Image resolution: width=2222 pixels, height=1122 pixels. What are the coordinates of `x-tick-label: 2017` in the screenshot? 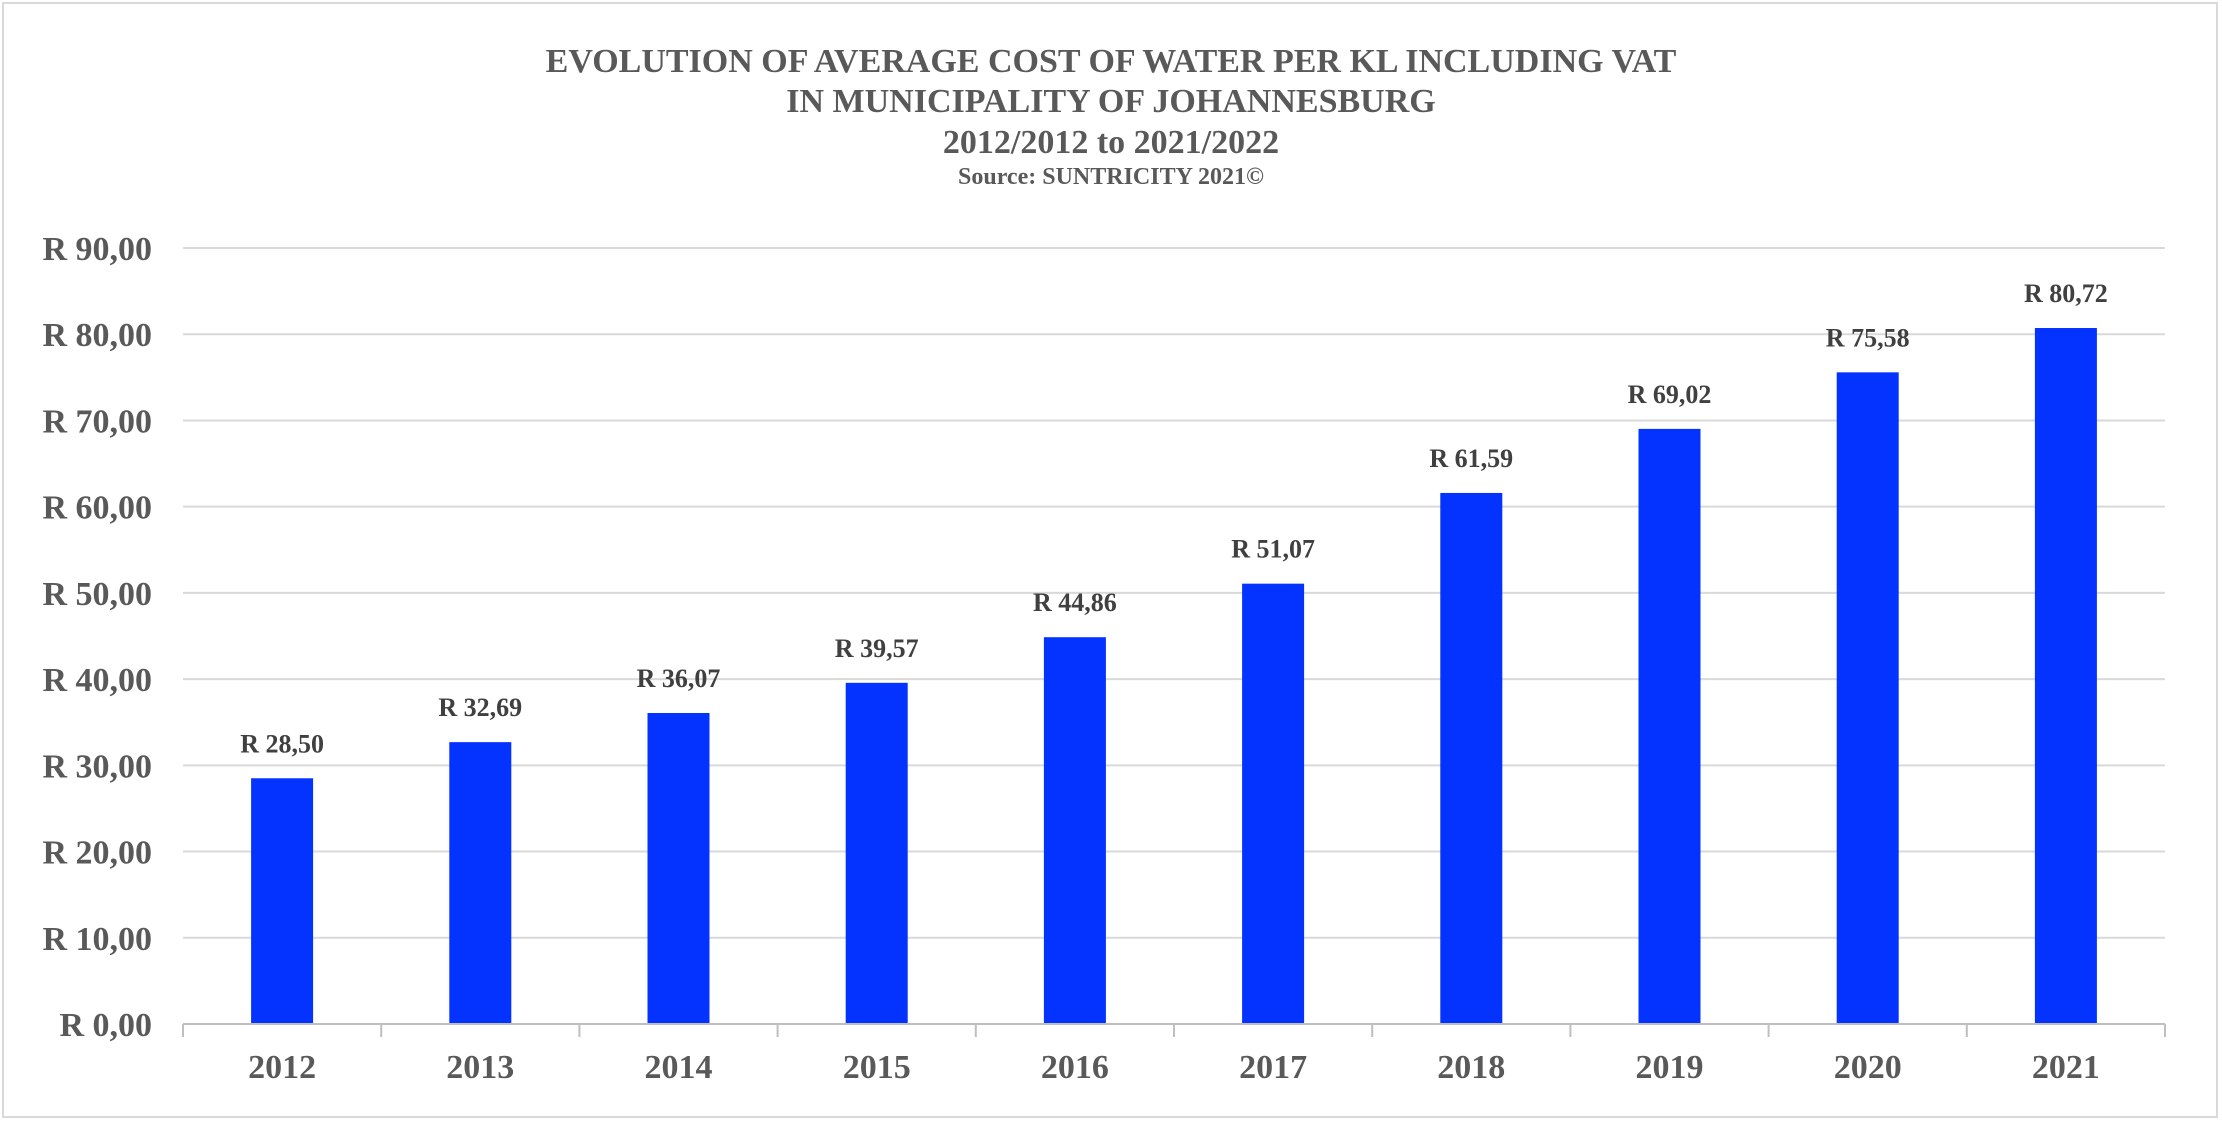 It's located at (1273, 1067).